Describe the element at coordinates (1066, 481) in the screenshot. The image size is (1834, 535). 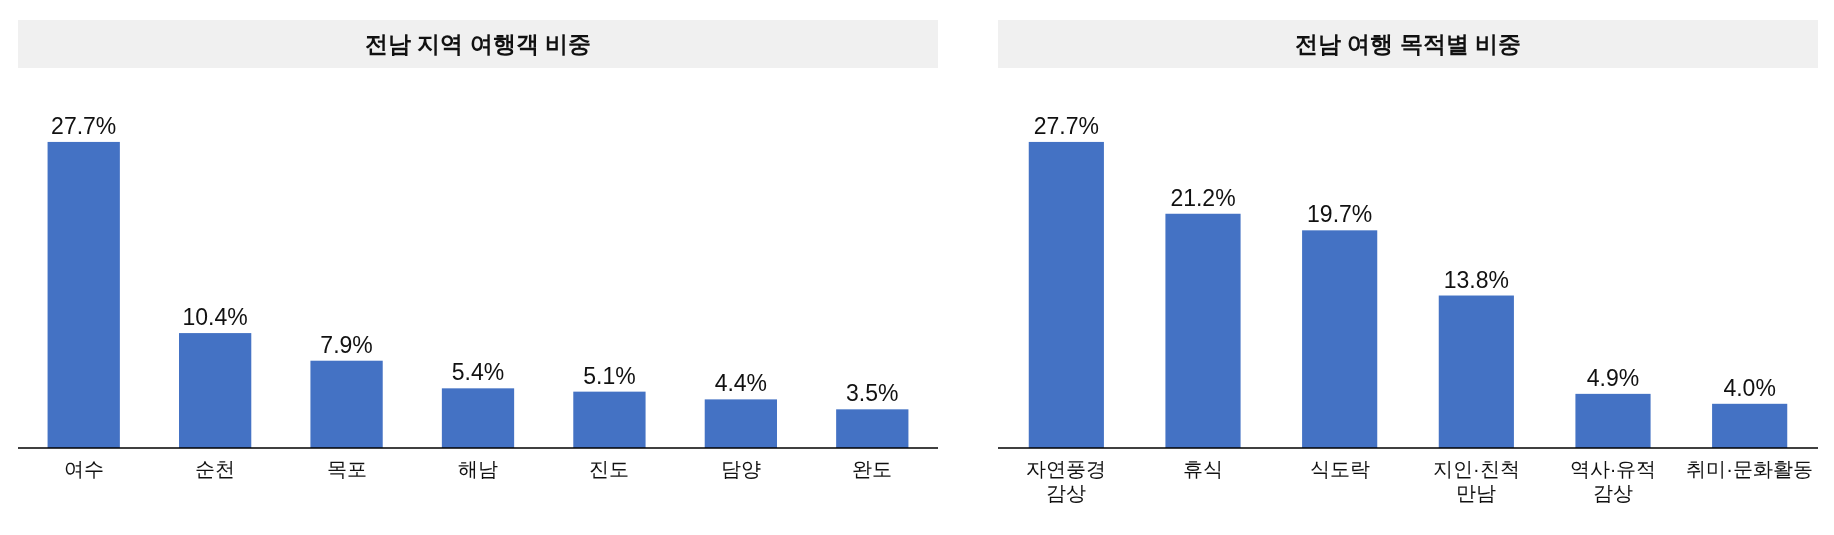
I see `x-tick-label: 자연풍경 감상` at that location.